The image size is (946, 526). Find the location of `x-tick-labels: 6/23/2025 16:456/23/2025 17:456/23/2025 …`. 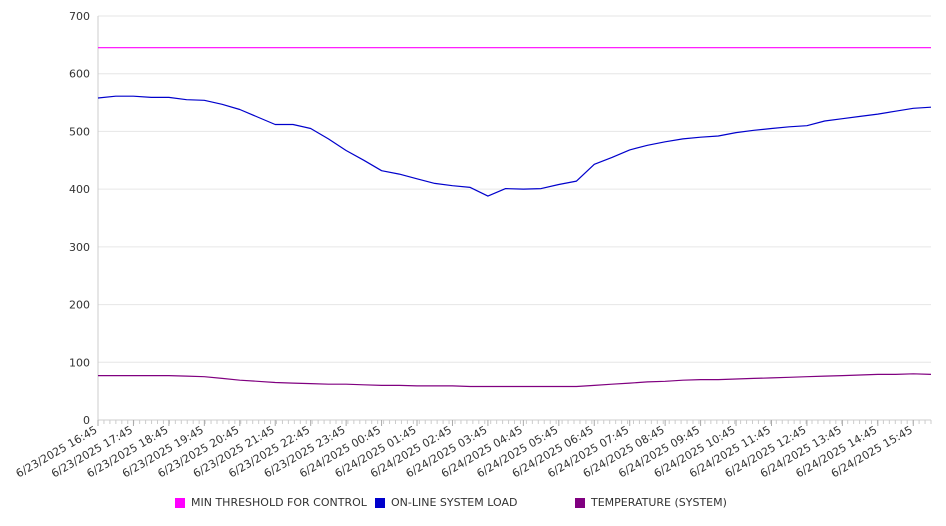

x-tick-labels: 6/23/2025 16:456/23/2025 17:456/23/2025 … is located at coordinates (464, 451).